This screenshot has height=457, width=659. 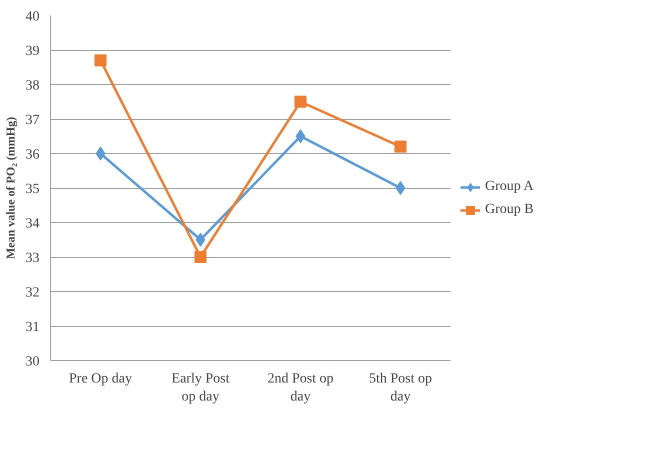 What do you see at coordinates (33, 189) in the screenshot?
I see `y-tick-label: 35` at bounding box center [33, 189].